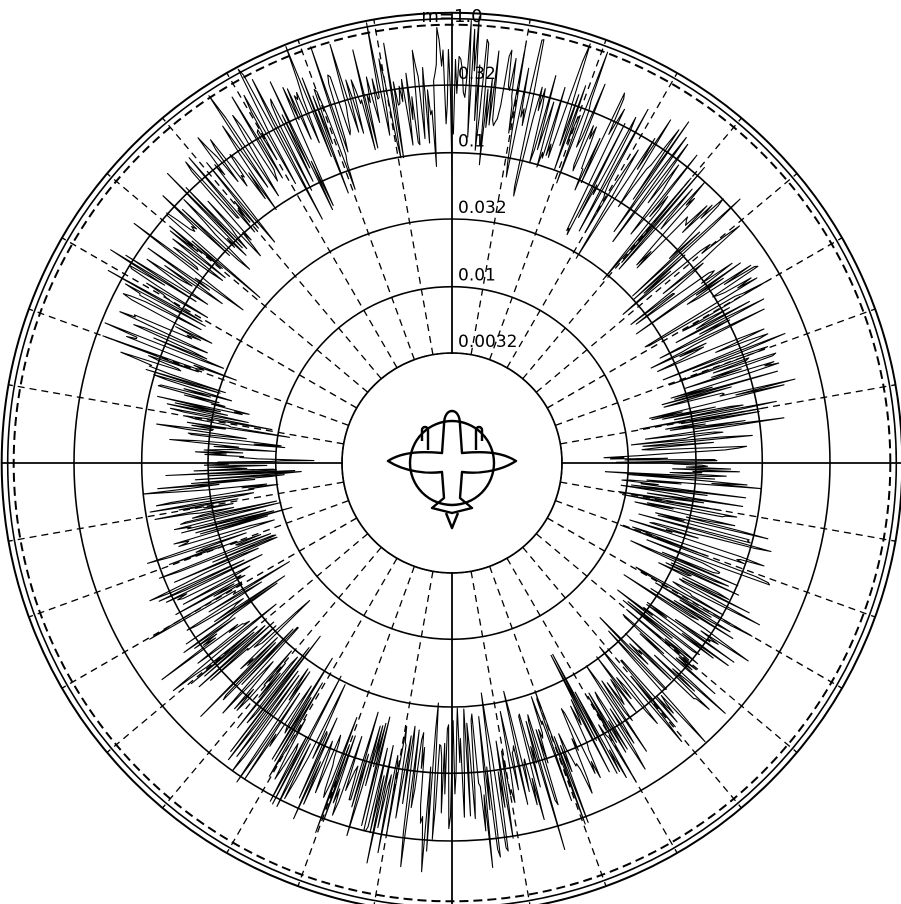 The height and width of the screenshot is (904, 901). Describe the element at coordinates (452, 469) in the screenshot. I see `airplane-icon` at that location.